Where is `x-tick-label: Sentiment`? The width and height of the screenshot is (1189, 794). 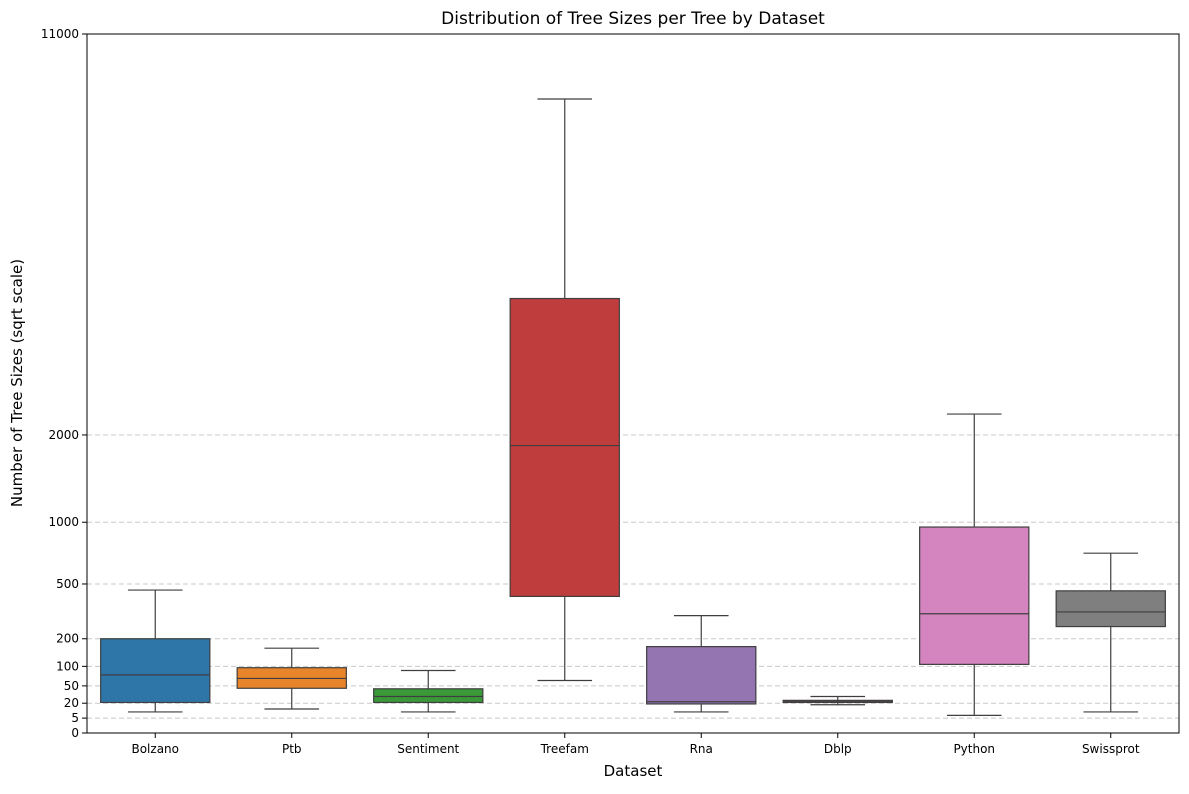
x-tick-label: Sentiment is located at coordinates (428, 749).